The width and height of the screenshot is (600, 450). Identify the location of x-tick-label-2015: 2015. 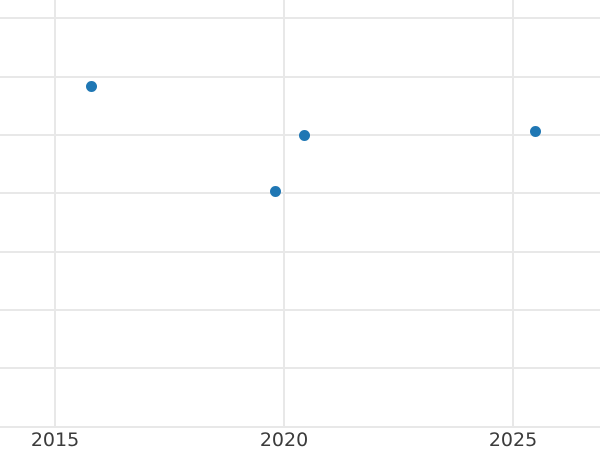
(55, 439).